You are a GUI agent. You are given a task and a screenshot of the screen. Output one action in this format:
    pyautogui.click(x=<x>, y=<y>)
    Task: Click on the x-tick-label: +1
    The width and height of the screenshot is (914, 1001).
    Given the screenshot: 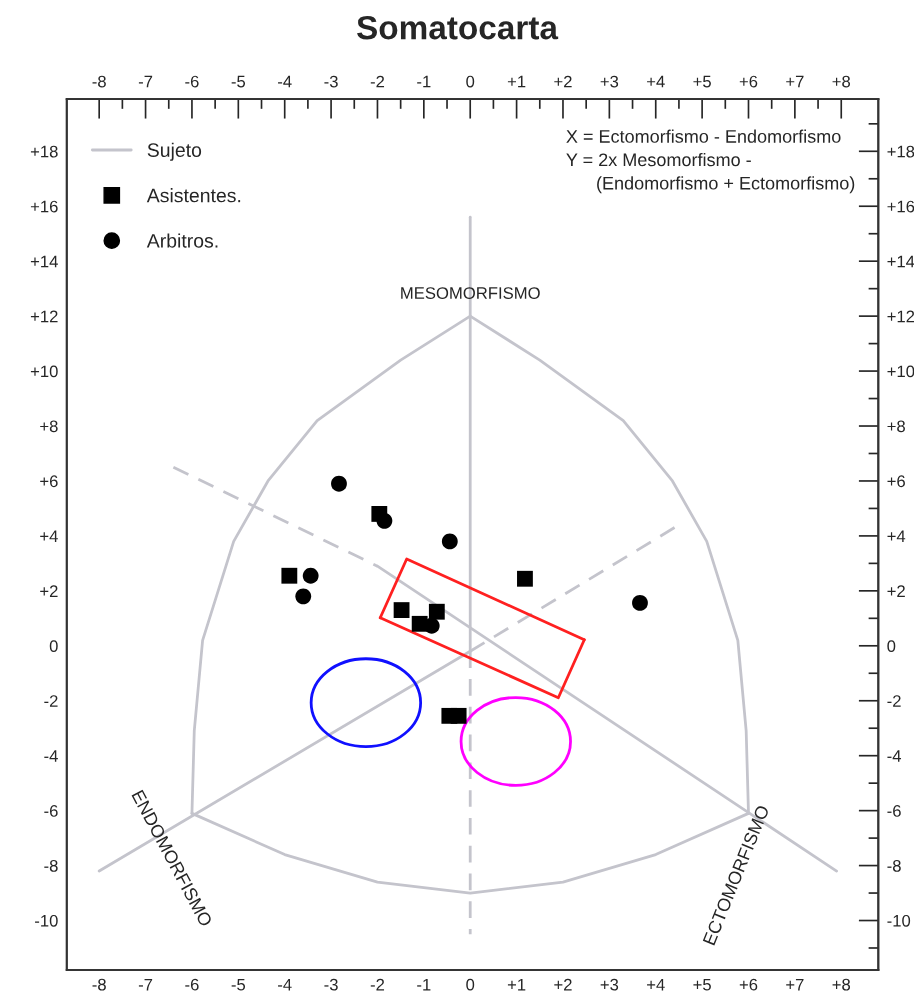 What is the action you would take?
    pyautogui.click(x=516, y=984)
    